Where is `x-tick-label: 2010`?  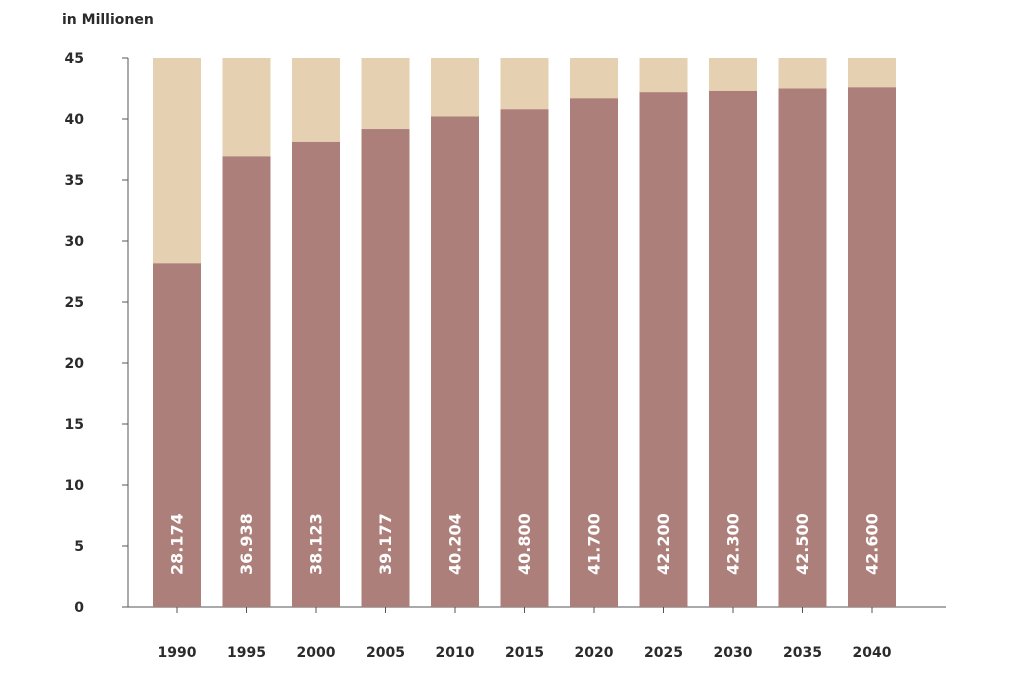 x-tick-label: 2010 is located at coordinates (455, 653).